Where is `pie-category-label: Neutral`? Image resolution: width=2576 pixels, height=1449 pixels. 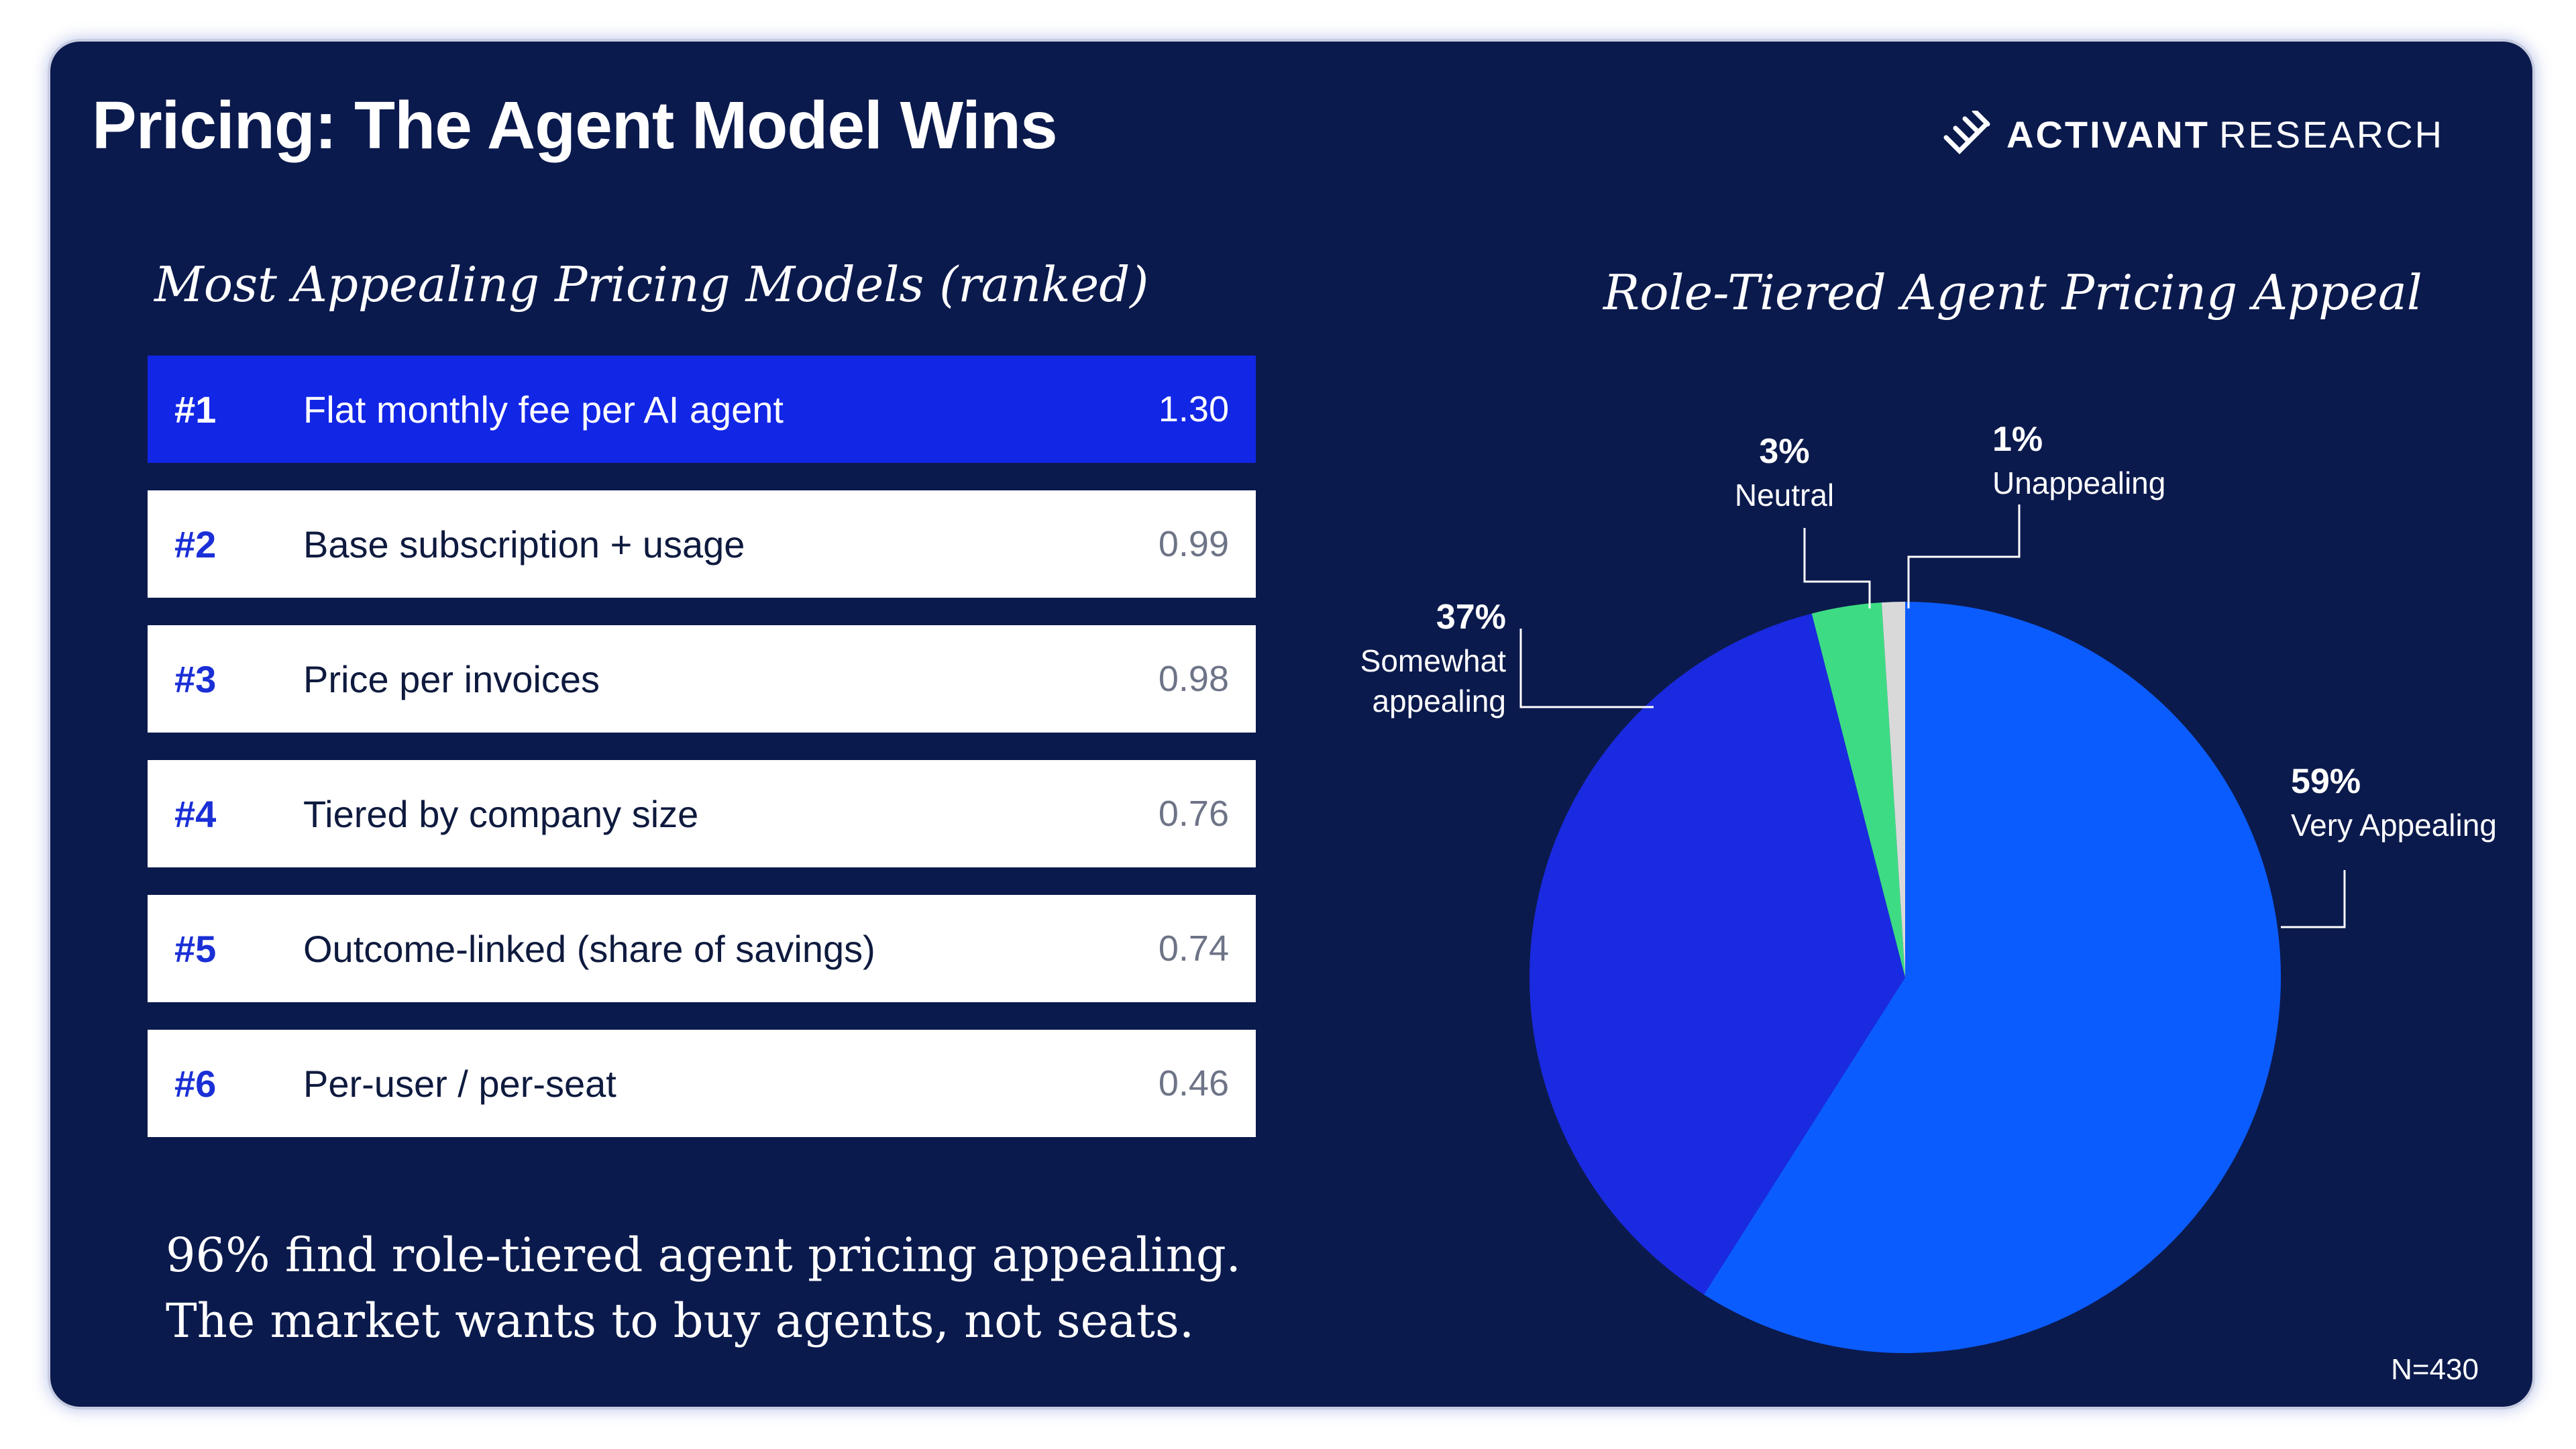 pie-category-label: Neutral is located at coordinates (1784, 495).